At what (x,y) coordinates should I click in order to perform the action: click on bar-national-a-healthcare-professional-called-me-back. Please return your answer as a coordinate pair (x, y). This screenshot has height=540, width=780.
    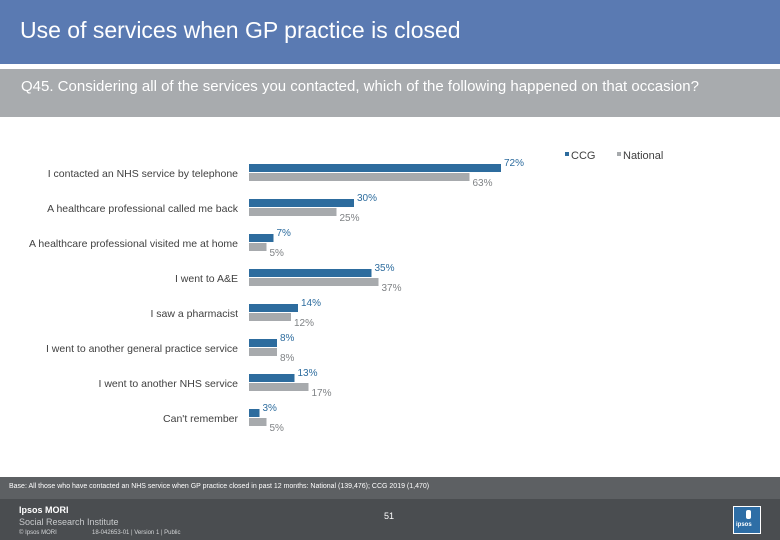
    Looking at the image, I should click on (293, 212).